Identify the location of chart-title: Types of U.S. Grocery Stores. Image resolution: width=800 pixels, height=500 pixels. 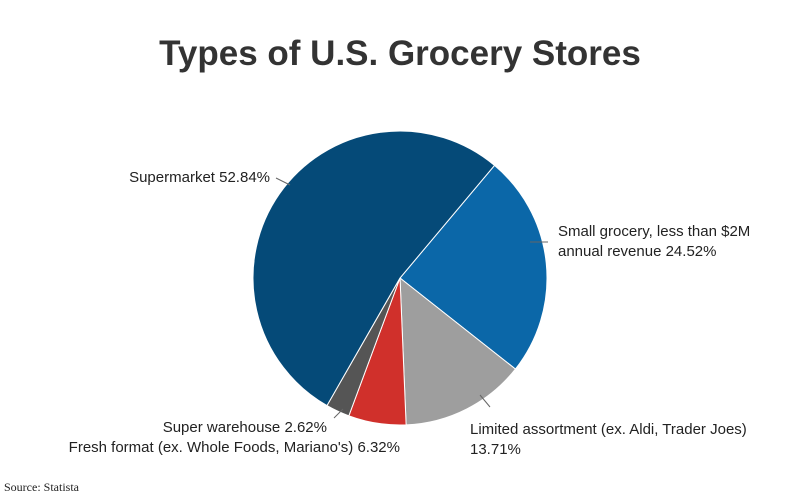
(400, 53).